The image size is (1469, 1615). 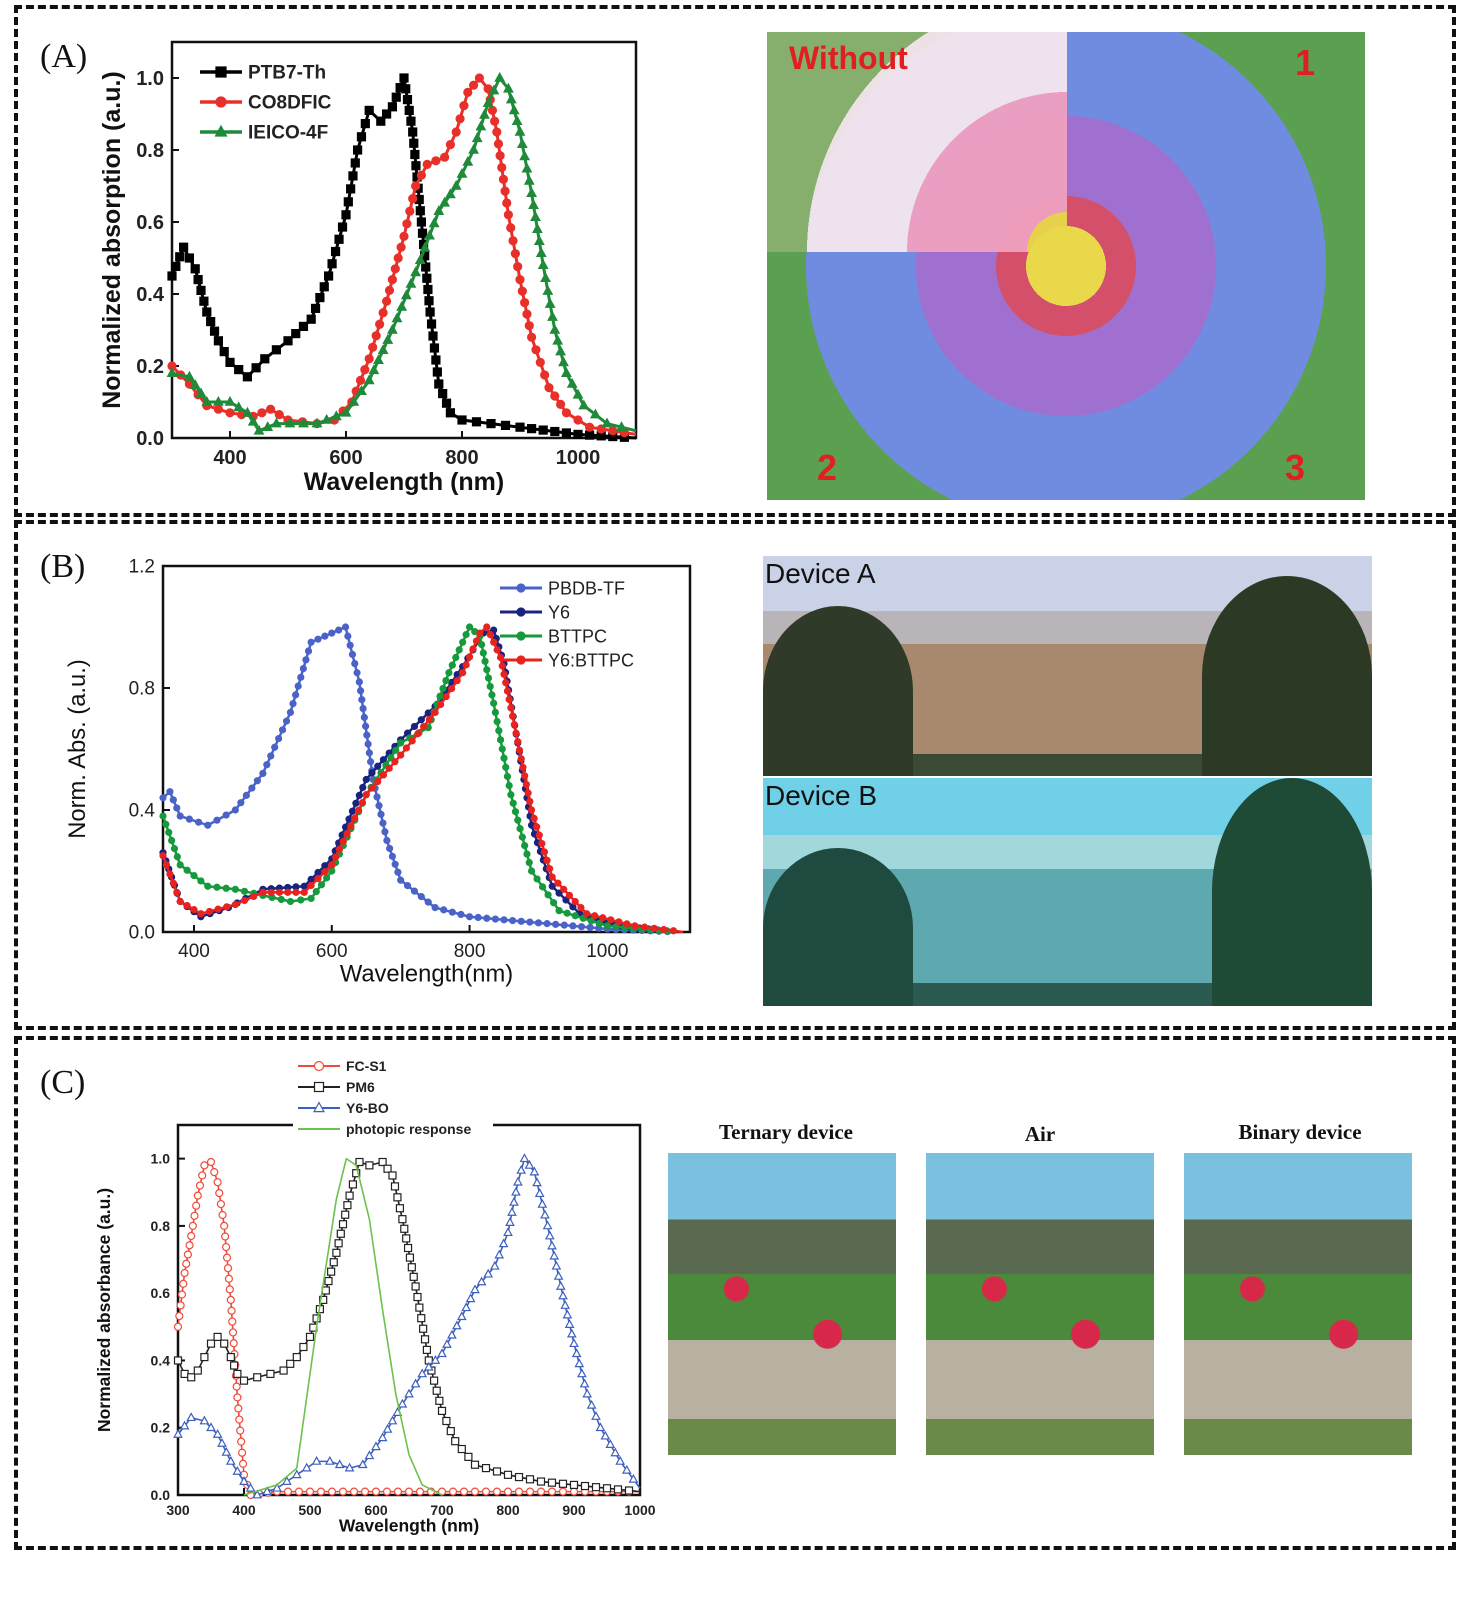 What do you see at coordinates (142, 933) in the screenshot?
I see `y-tick-label: 0.0` at bounding box center [142, 933].